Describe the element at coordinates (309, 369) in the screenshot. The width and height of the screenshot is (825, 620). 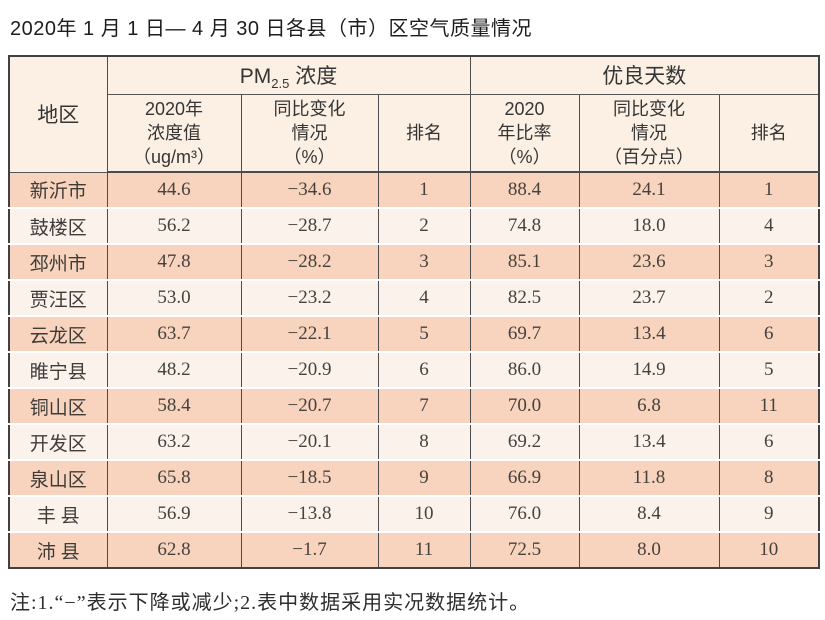
I see `pm-change-cell: −20.9` at that location.